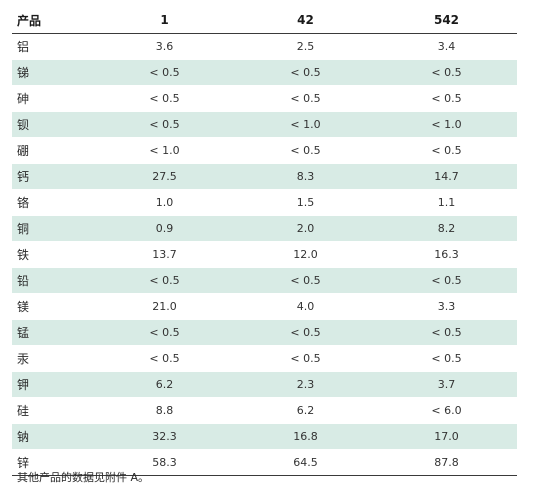 The height and width of the screenshot is (496, 546). I want to click on value-cell: 16.8, so click(305, 436).